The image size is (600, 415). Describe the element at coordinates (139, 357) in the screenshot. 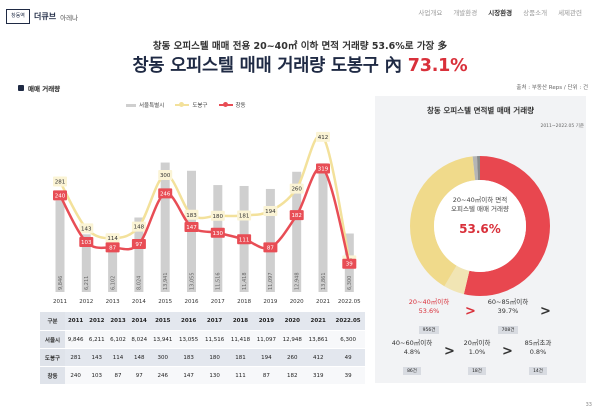

I see `table-cell: 148` at that location.